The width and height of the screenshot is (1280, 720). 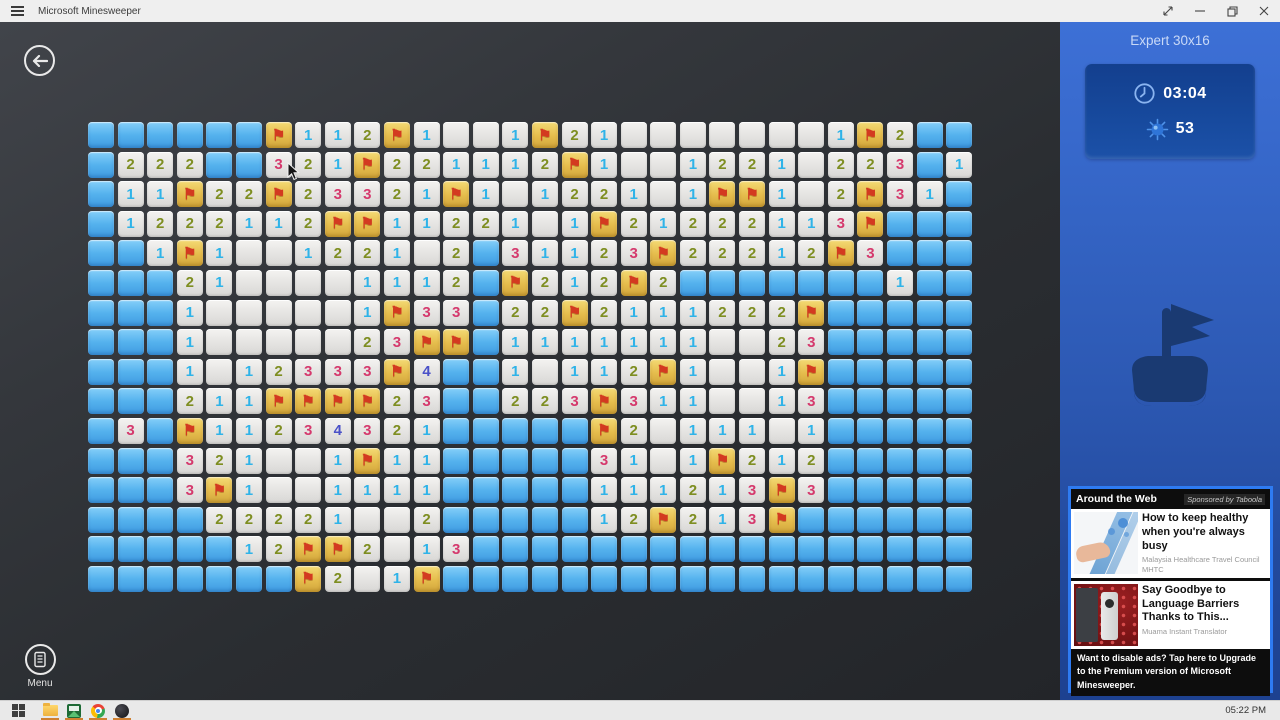 What do you see at coordinates (160, 164) in the screenshot?
I see `cell-r1-c2: 2` at bounding box center [160, 164].